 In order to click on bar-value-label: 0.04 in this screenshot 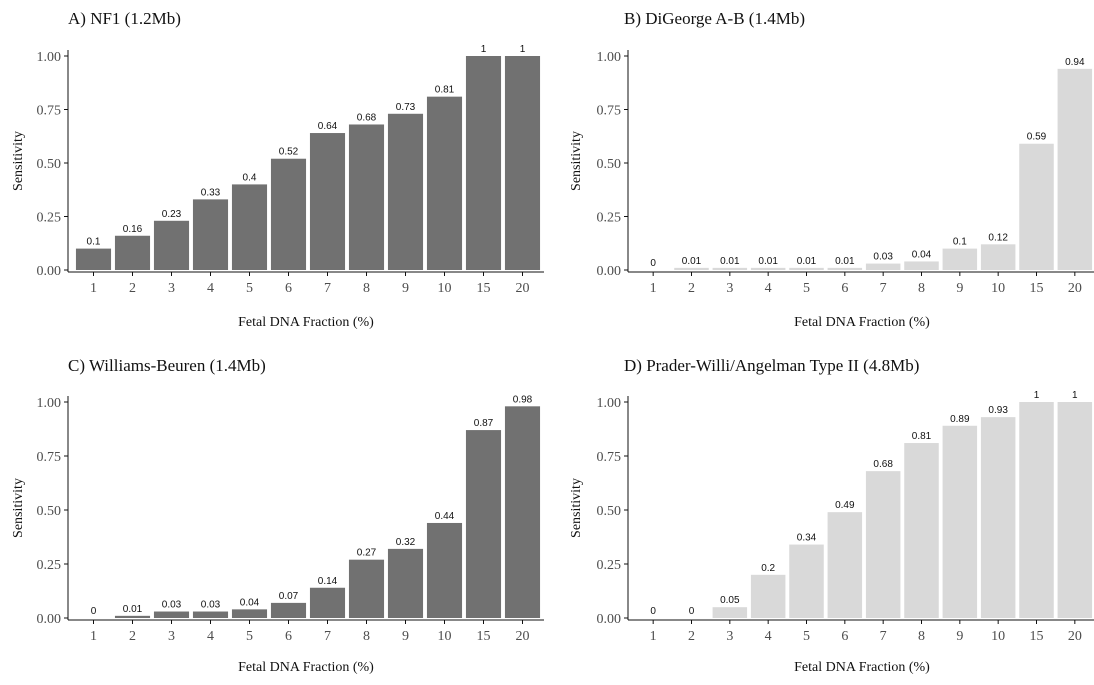, I will do `click(922, 254)`.